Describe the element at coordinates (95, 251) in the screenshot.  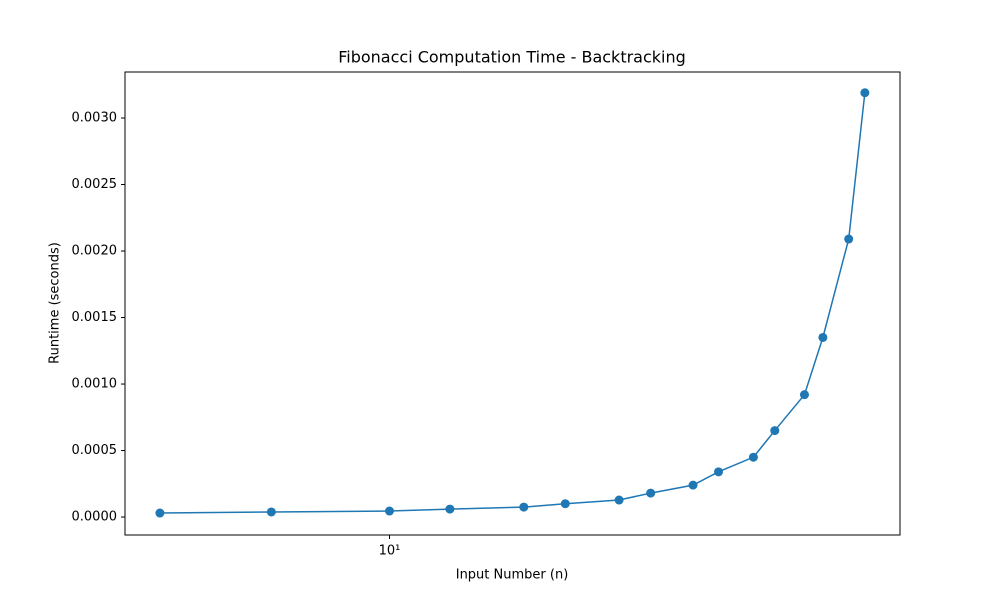
I see `y-tick-label: 0.0020` at that location.